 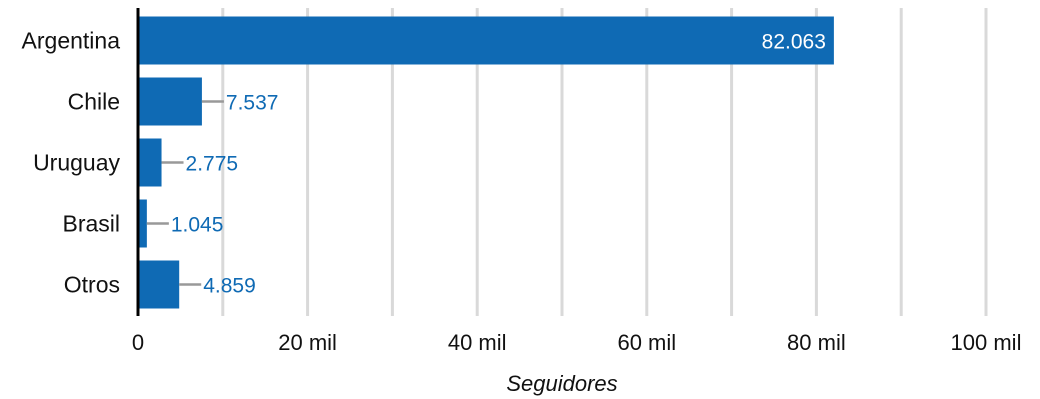 I want to click on category-label: Uruguay, so click(x=76, y=163).